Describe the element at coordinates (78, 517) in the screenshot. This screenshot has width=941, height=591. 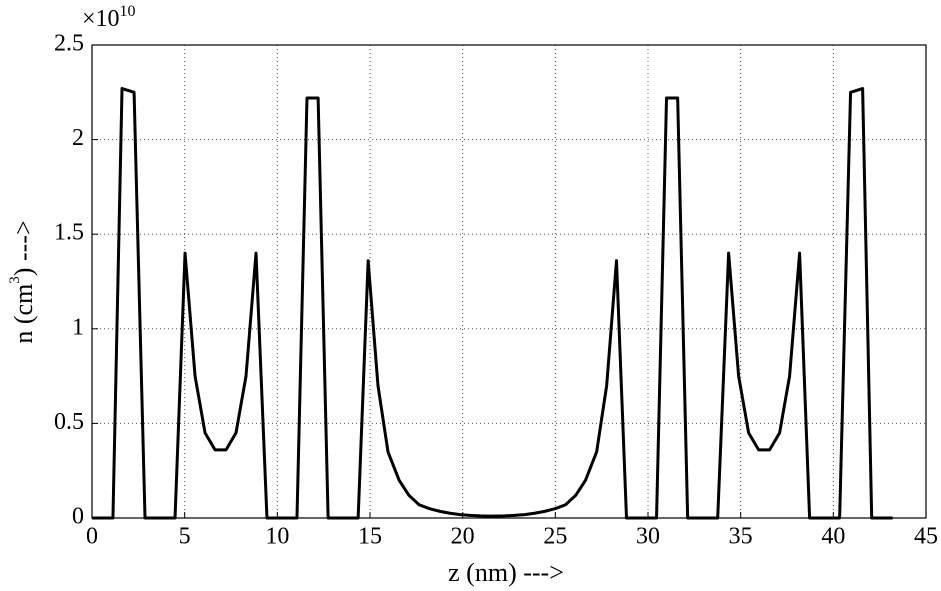
I see `y-tick-label: 0` at that location.